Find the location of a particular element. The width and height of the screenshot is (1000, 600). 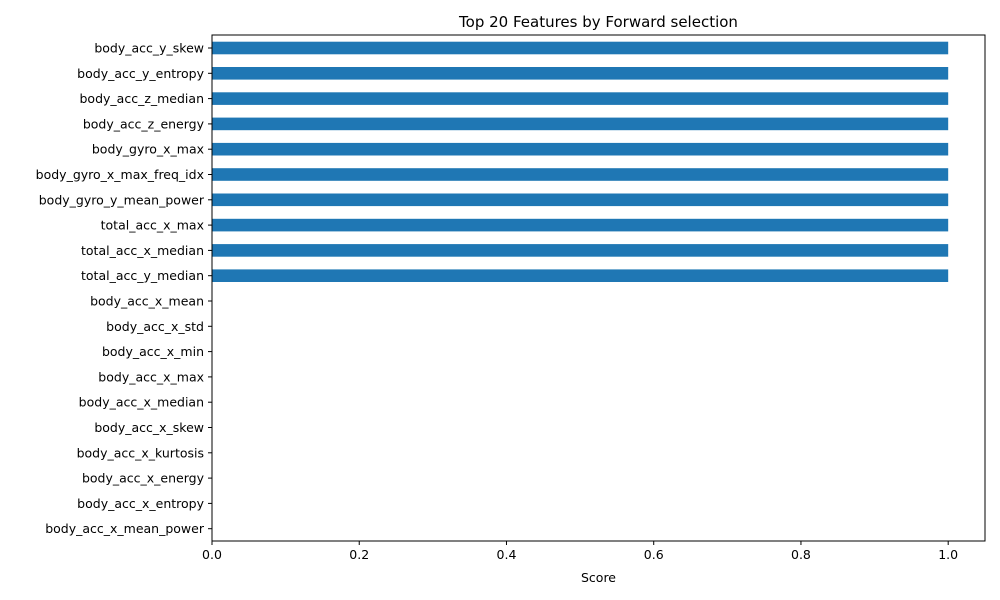

y-tick-label: body_acc_y_skew is located at coordinates (149, 48).